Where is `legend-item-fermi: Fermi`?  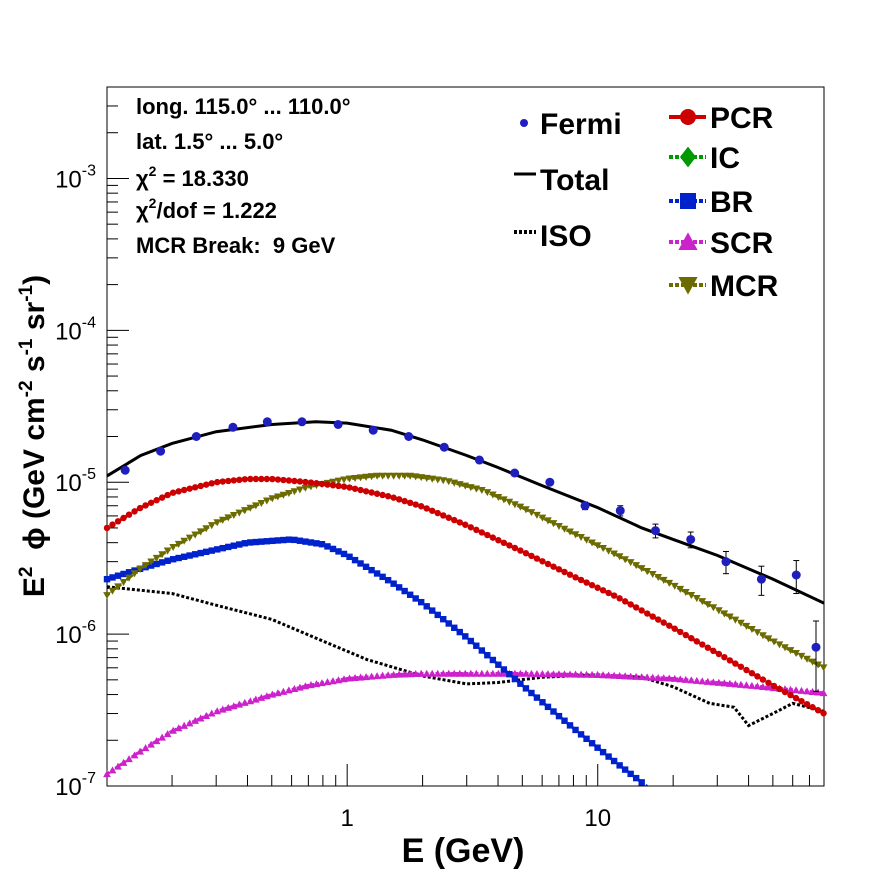
legend-item-fermi: Fermi is located at coordinates (571, 124).